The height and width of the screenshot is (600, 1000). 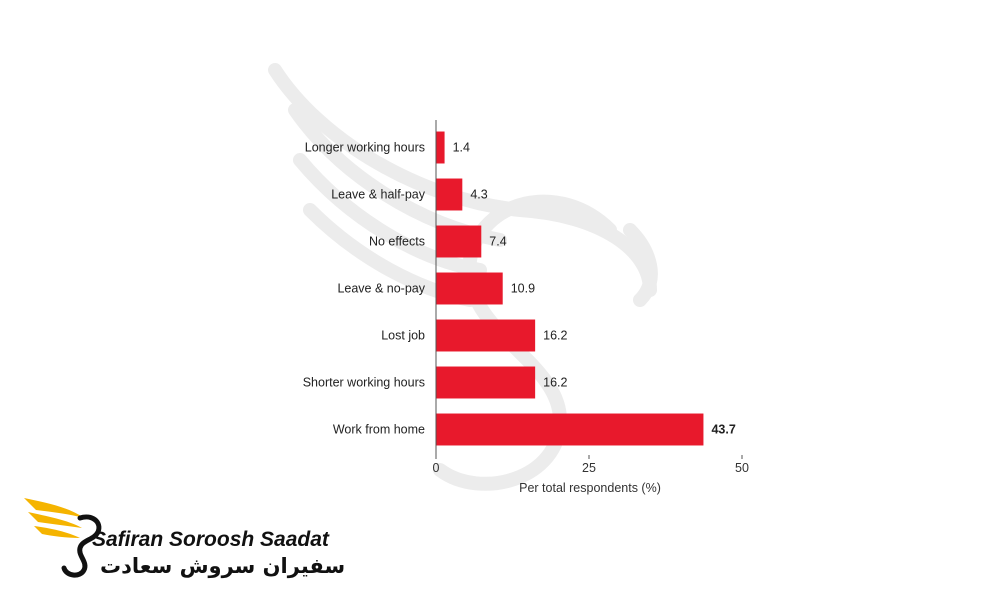 What do you see at coordinates (397, 242) in the screenshot?
I see `category-label: No effects` at bounding box center [397, 242].